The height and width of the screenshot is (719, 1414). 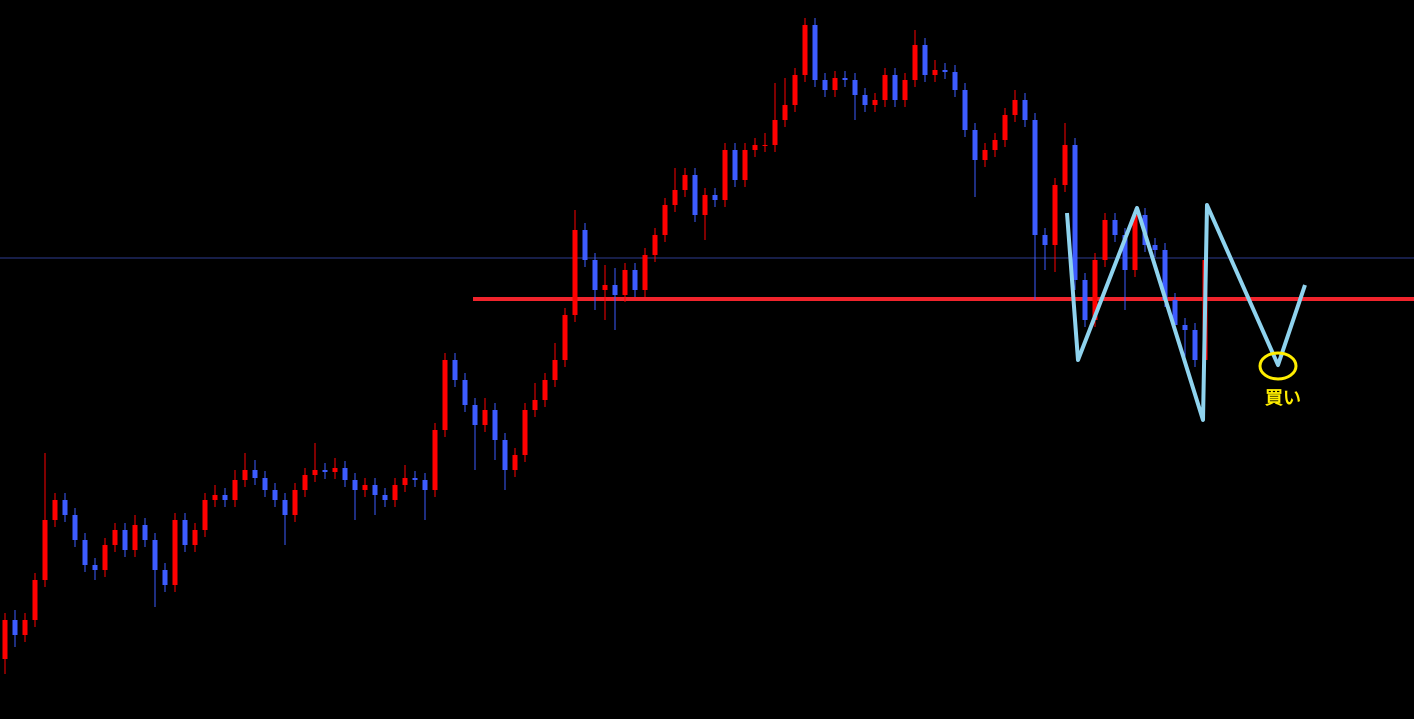 I want to click on buy-label: 買い, so click(x=1283, y=398).